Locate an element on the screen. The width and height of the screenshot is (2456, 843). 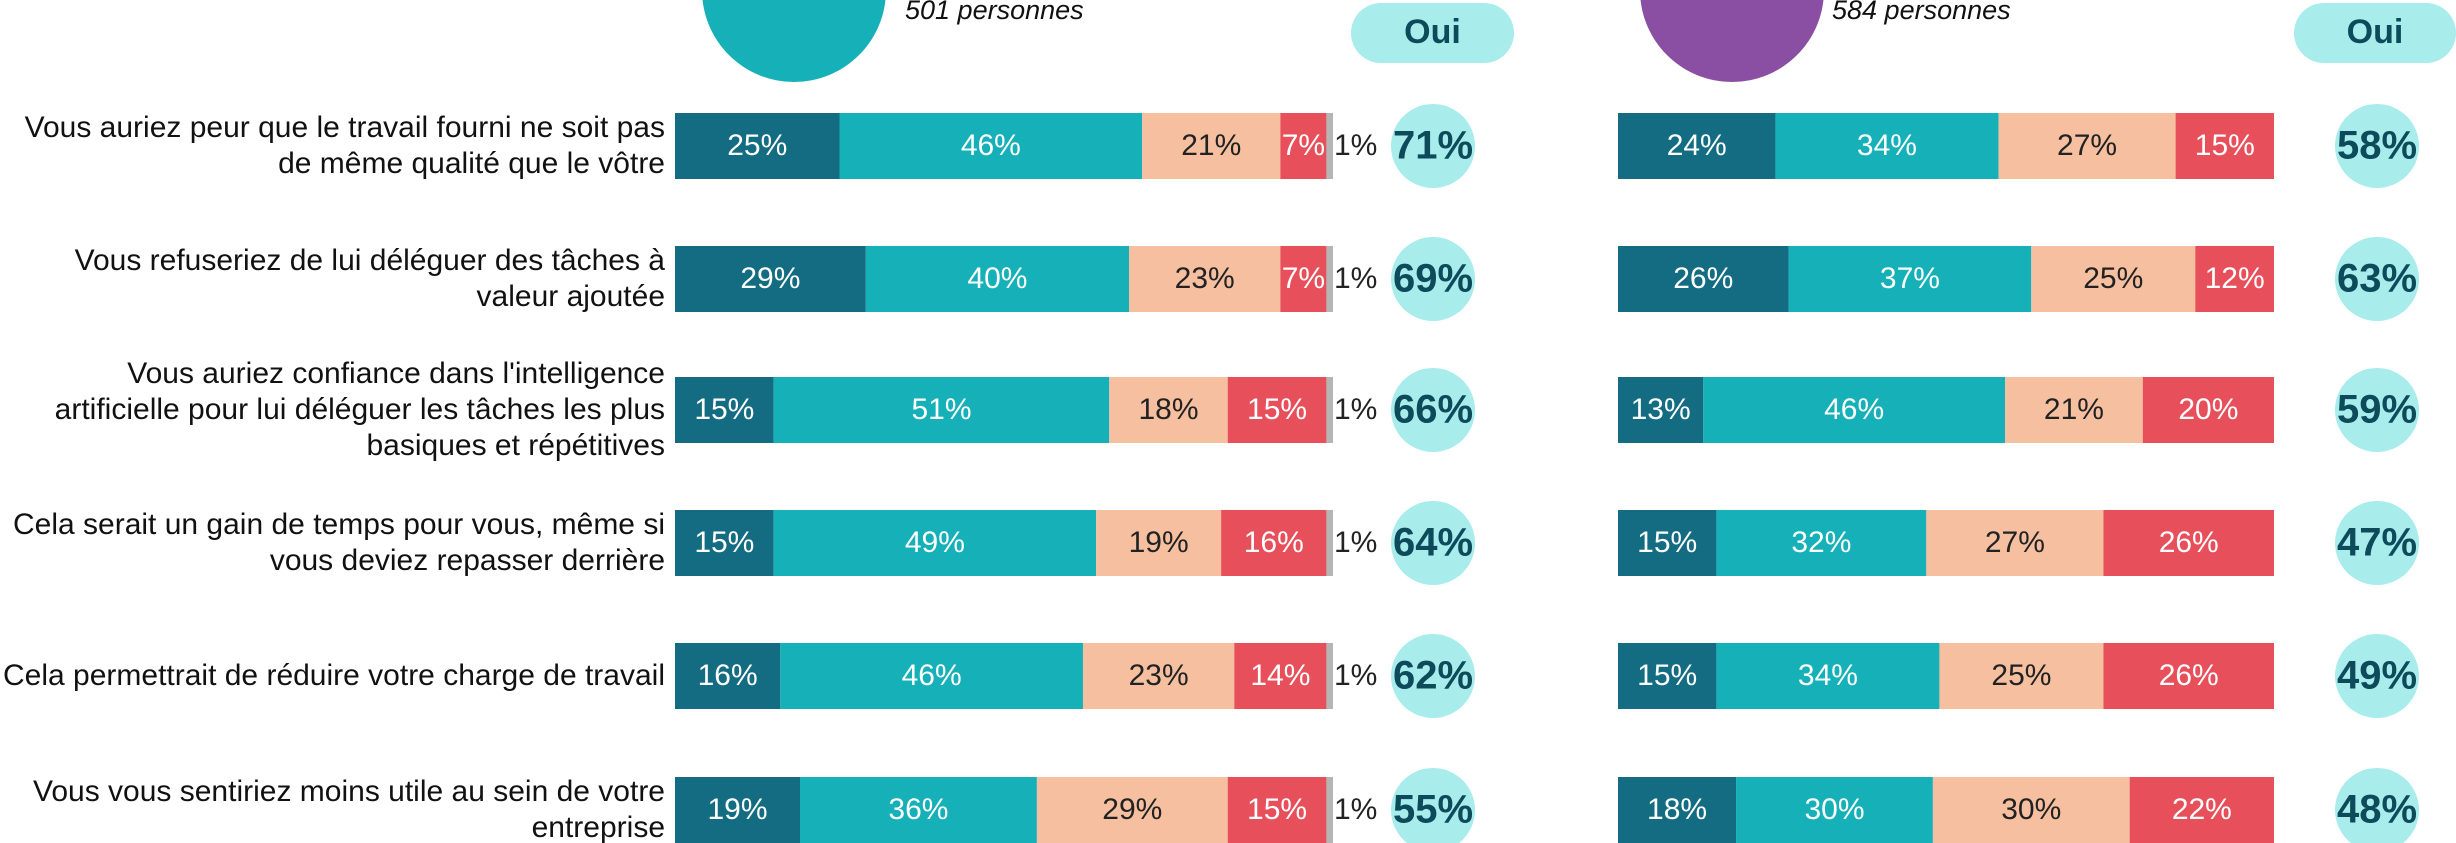
bar-value-label: 22% is located at coordinates (2202, 809).